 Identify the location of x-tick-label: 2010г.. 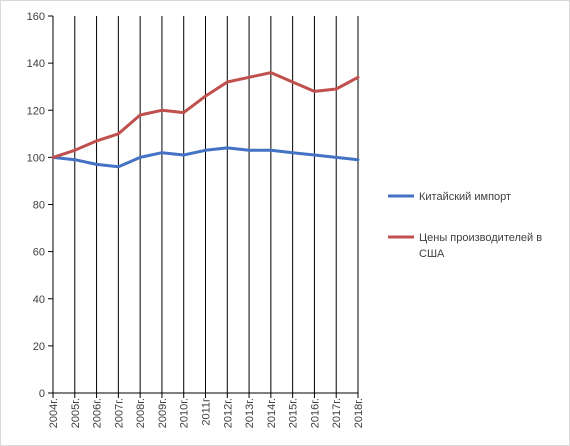
(185, 413).